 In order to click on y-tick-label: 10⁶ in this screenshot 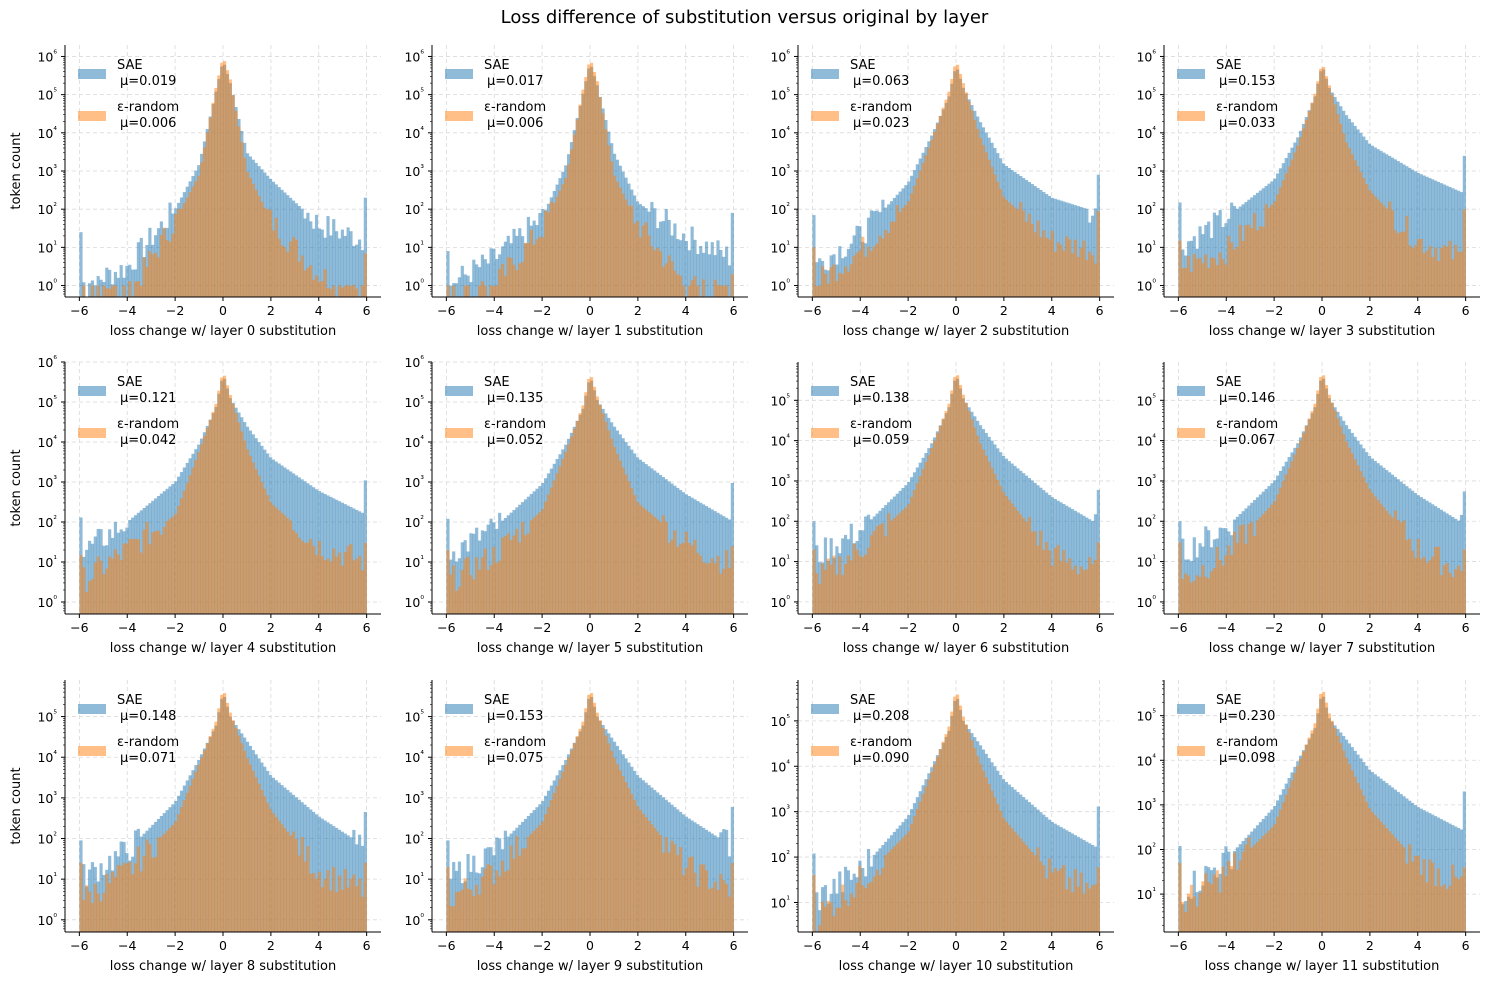, I will do `click(1146, 56)`.